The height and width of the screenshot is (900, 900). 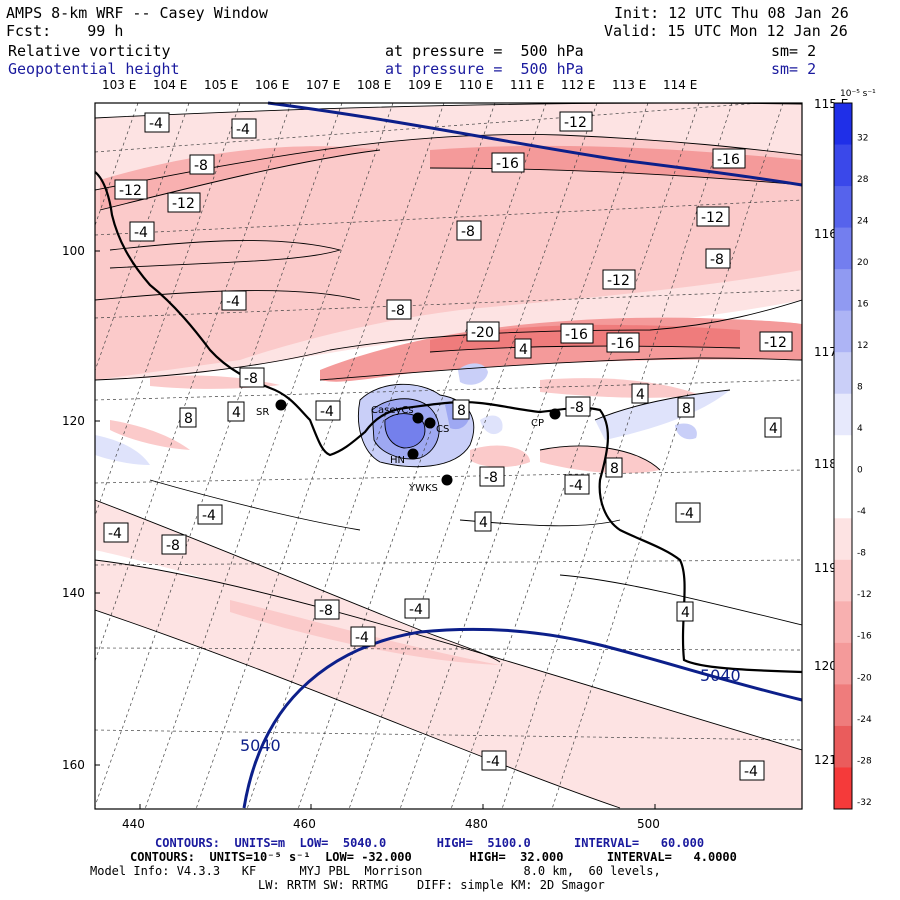 I want to click on field2-name: Geopotential height, so click(x=94, y=69).